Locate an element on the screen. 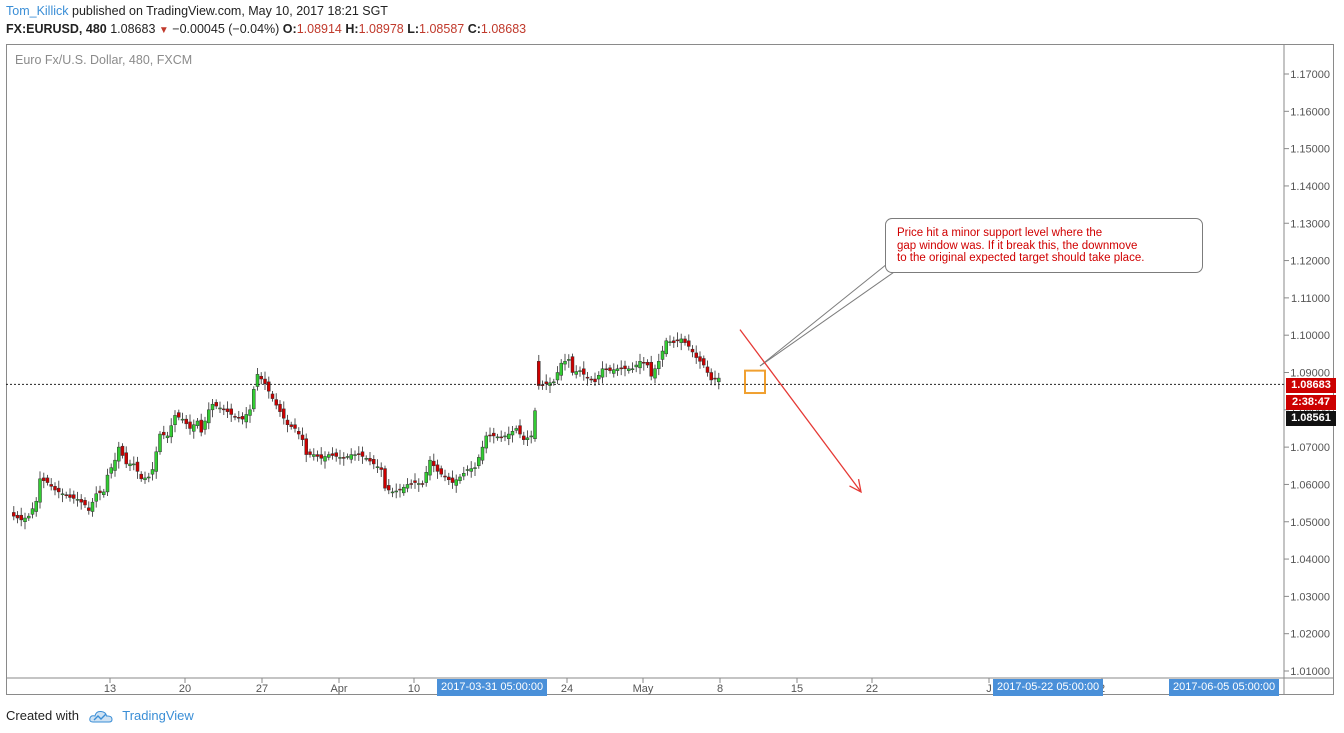 The height and width of the screenshot is (733, 1344). highlight-rectangle is located at coordinates (755, 382).